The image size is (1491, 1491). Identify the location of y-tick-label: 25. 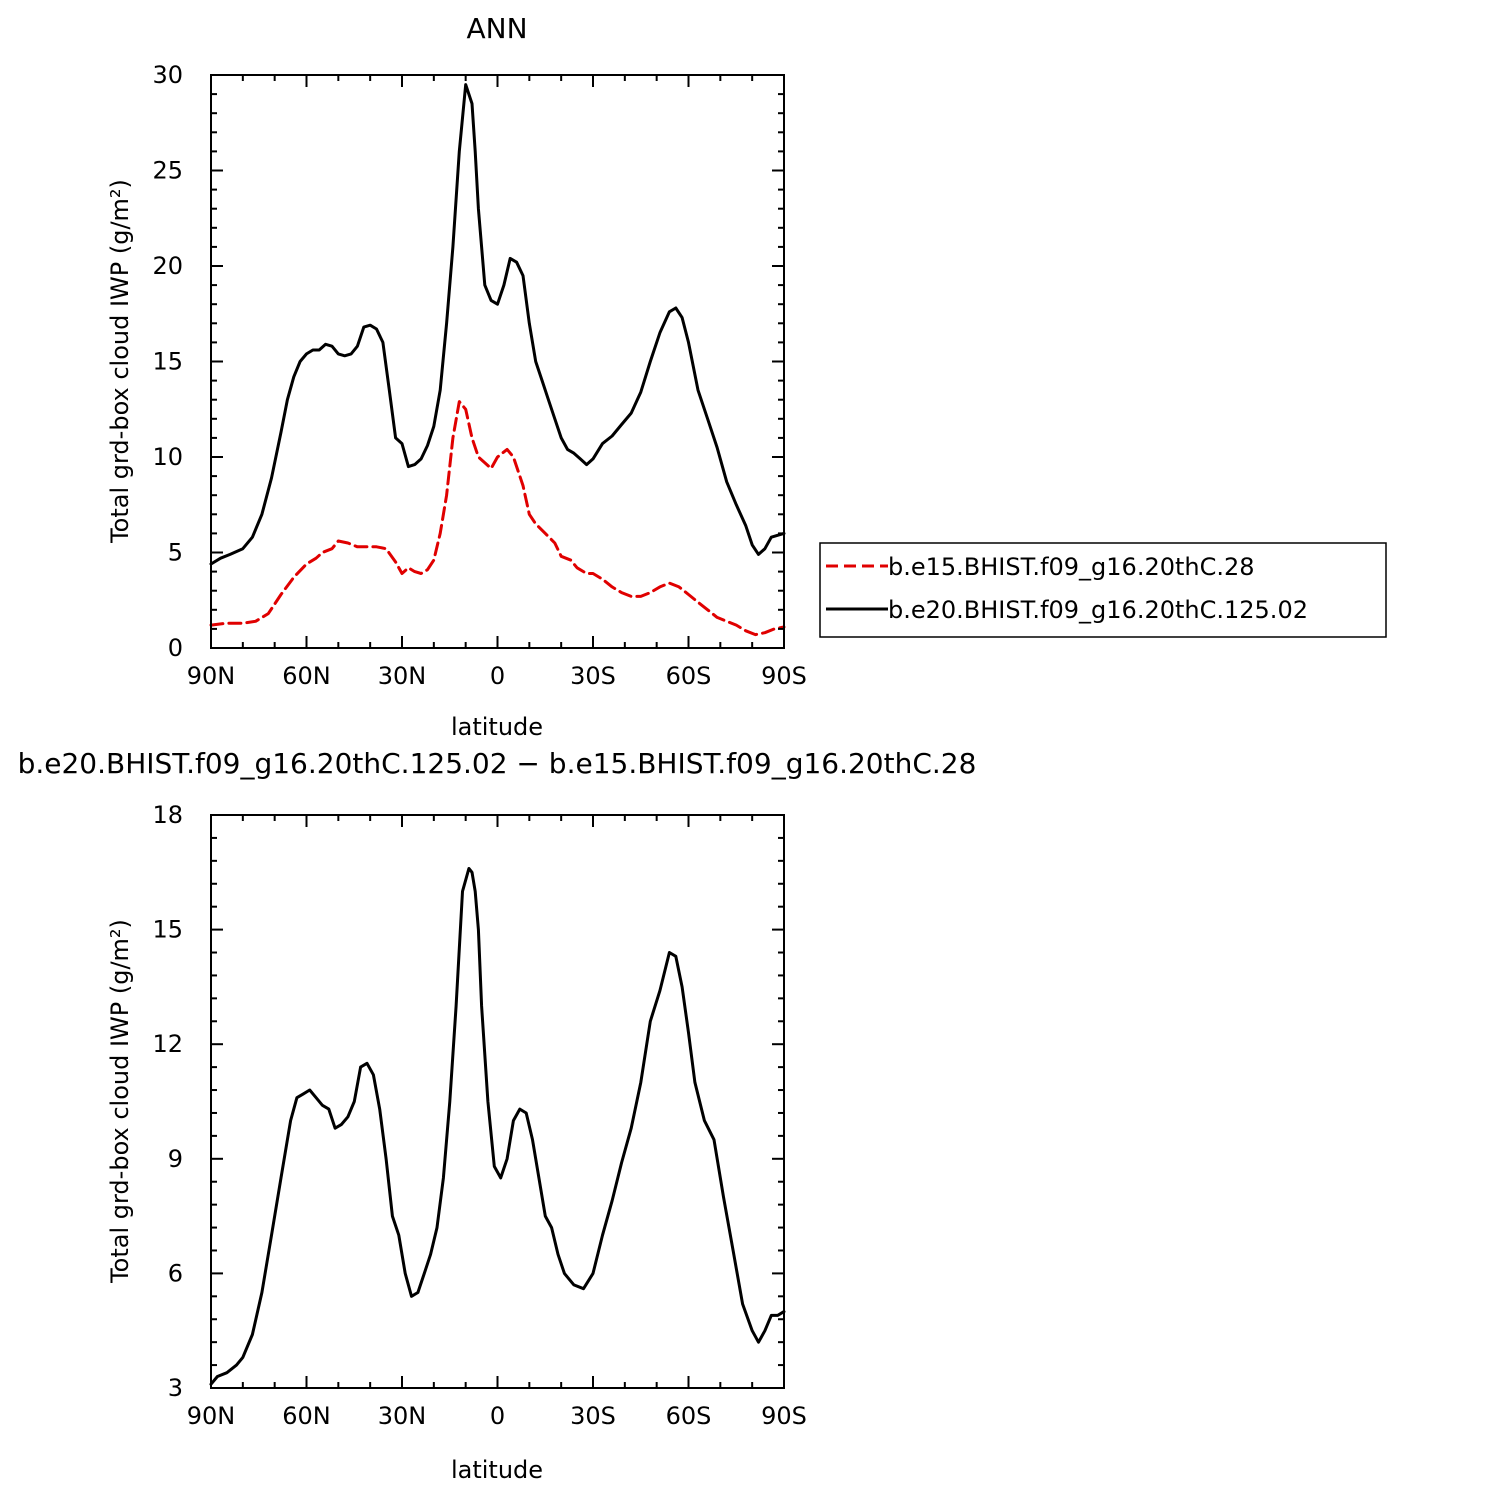
(167, 171).